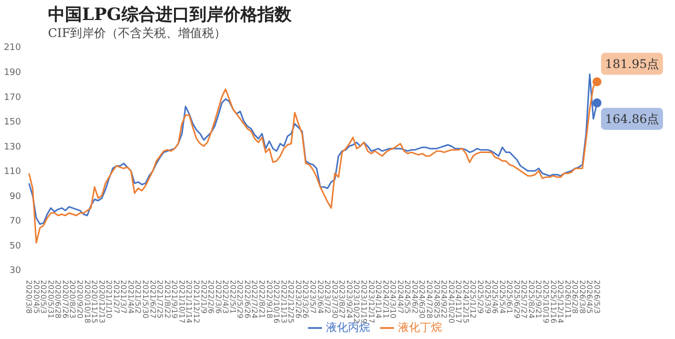 The width and height of the screenshot is (675, 339). I want to click on y-tick-label: 170, so click(13, 97).